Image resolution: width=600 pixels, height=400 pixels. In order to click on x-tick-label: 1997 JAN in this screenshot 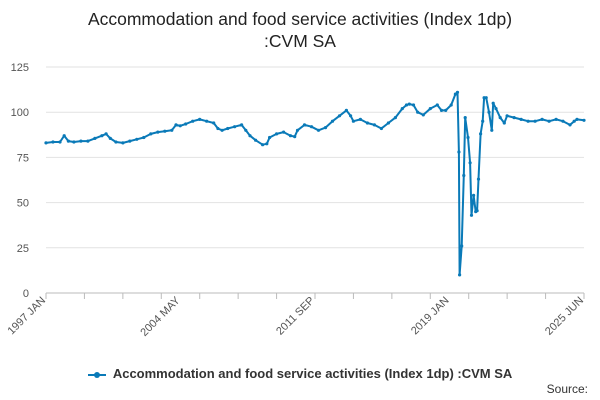, I will do `click(26, 316)`.